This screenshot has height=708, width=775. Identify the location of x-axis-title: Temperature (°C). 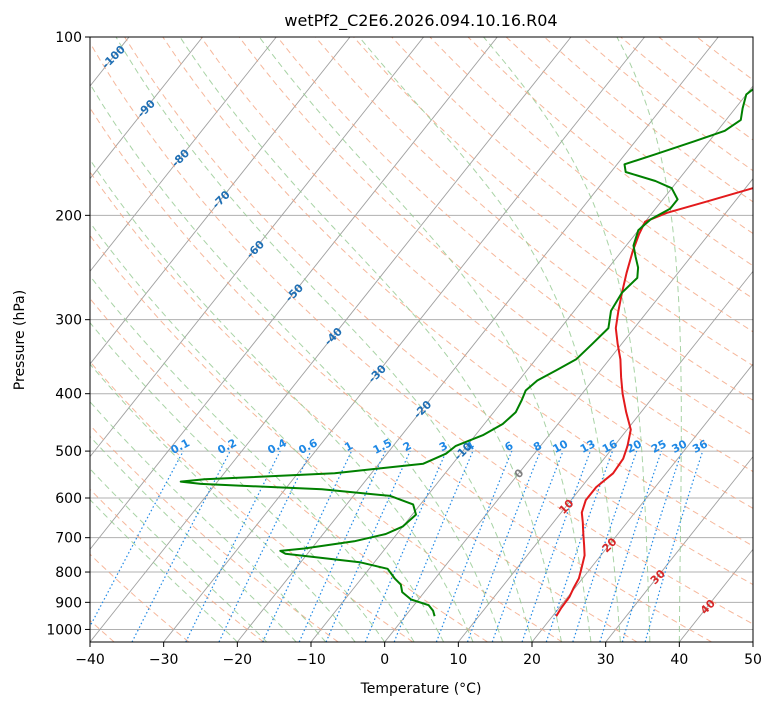
(421, 689).